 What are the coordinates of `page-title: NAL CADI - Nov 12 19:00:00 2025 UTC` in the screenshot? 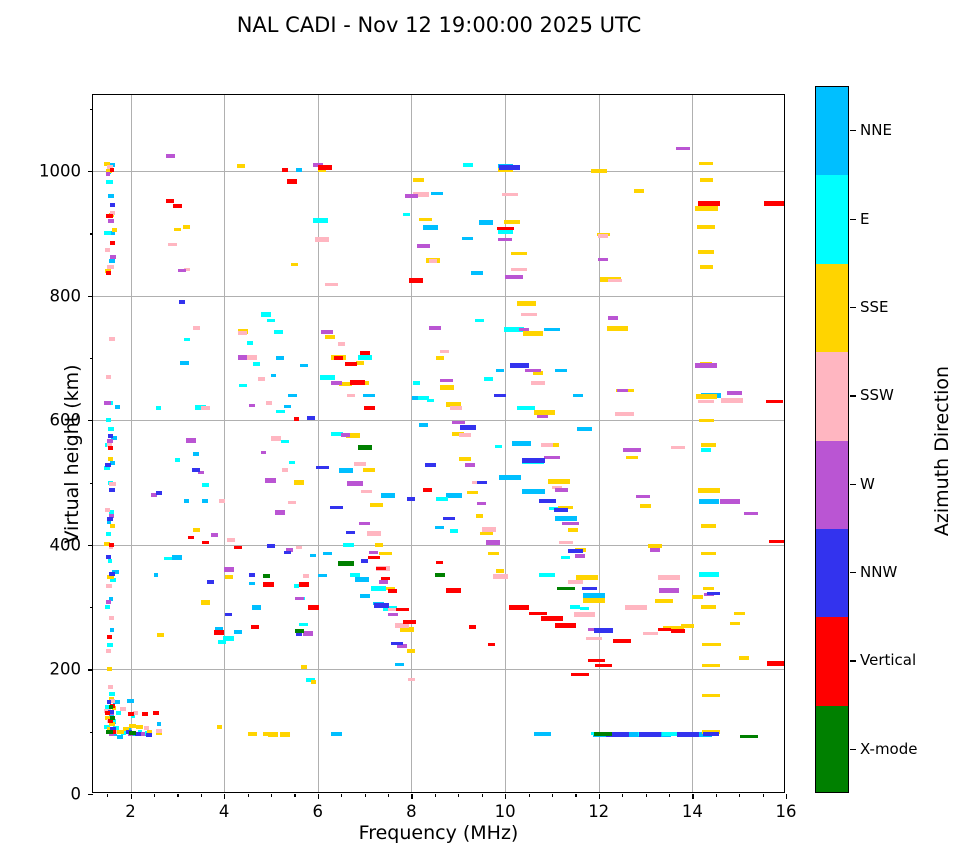 It's located at (439, 25).